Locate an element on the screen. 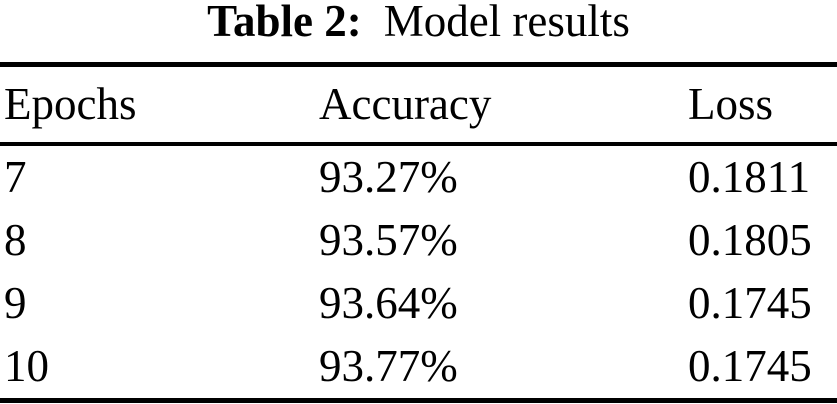 This screenshot has height=404, width=837. accuracy-cell: 93.77% is located at coordinates (388, 366).